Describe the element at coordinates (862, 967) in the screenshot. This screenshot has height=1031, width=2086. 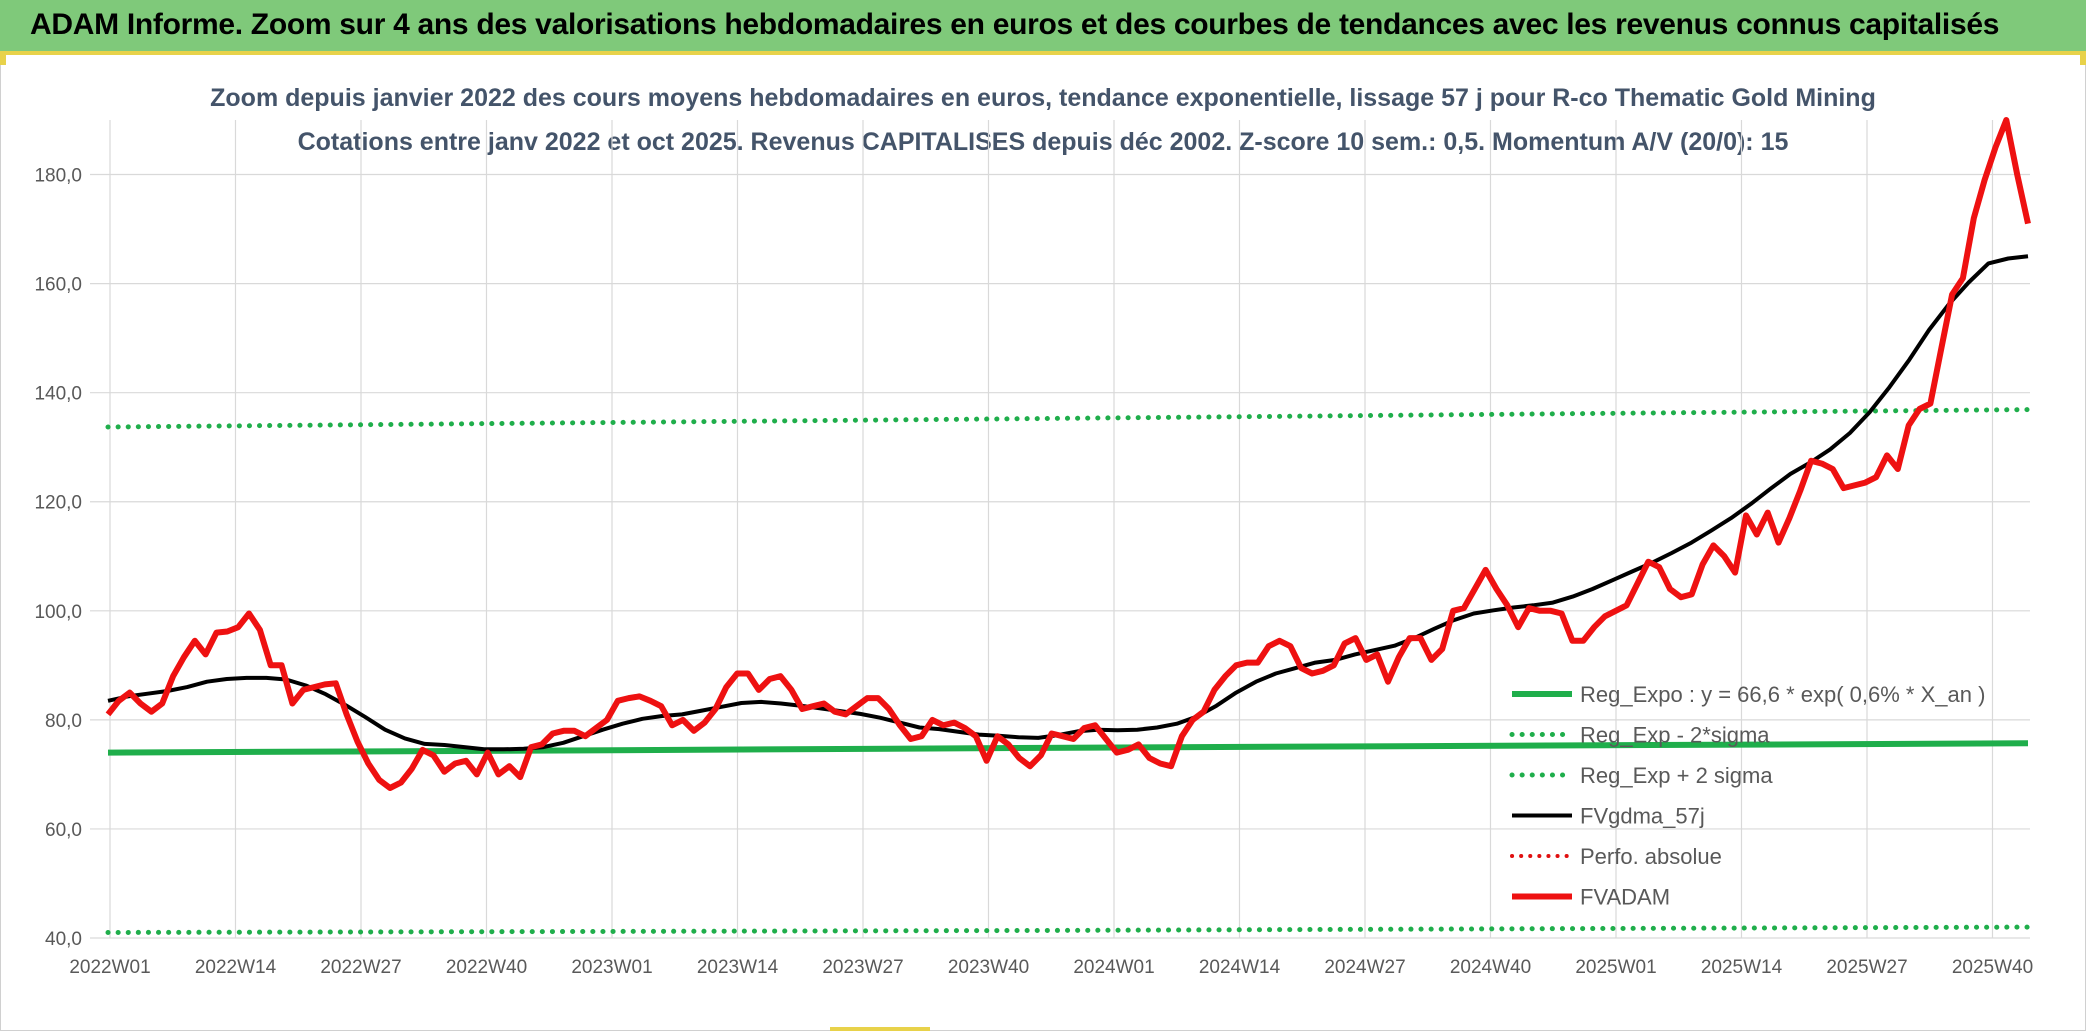
I see `x-tick-label: 2023W27` at that location.